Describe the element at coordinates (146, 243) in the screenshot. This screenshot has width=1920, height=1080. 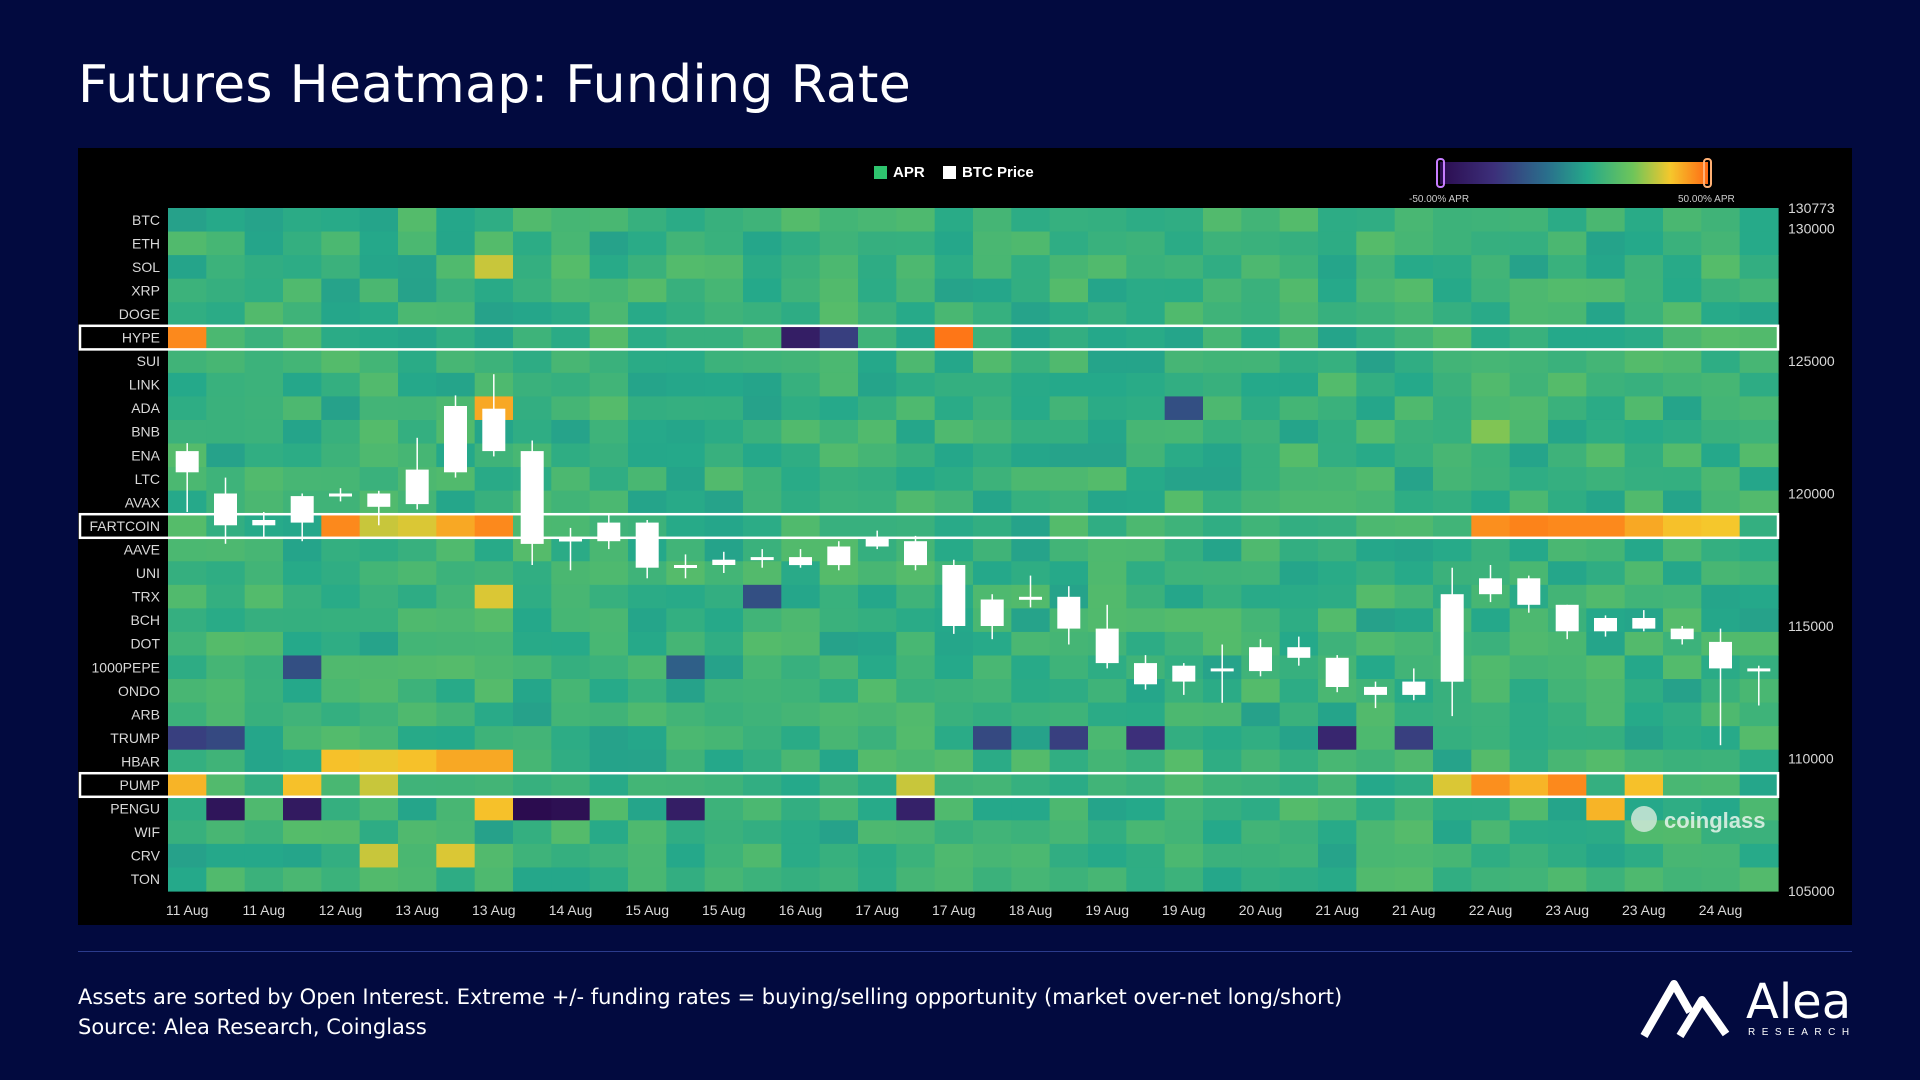
I see `row-label: ETH` at that location.